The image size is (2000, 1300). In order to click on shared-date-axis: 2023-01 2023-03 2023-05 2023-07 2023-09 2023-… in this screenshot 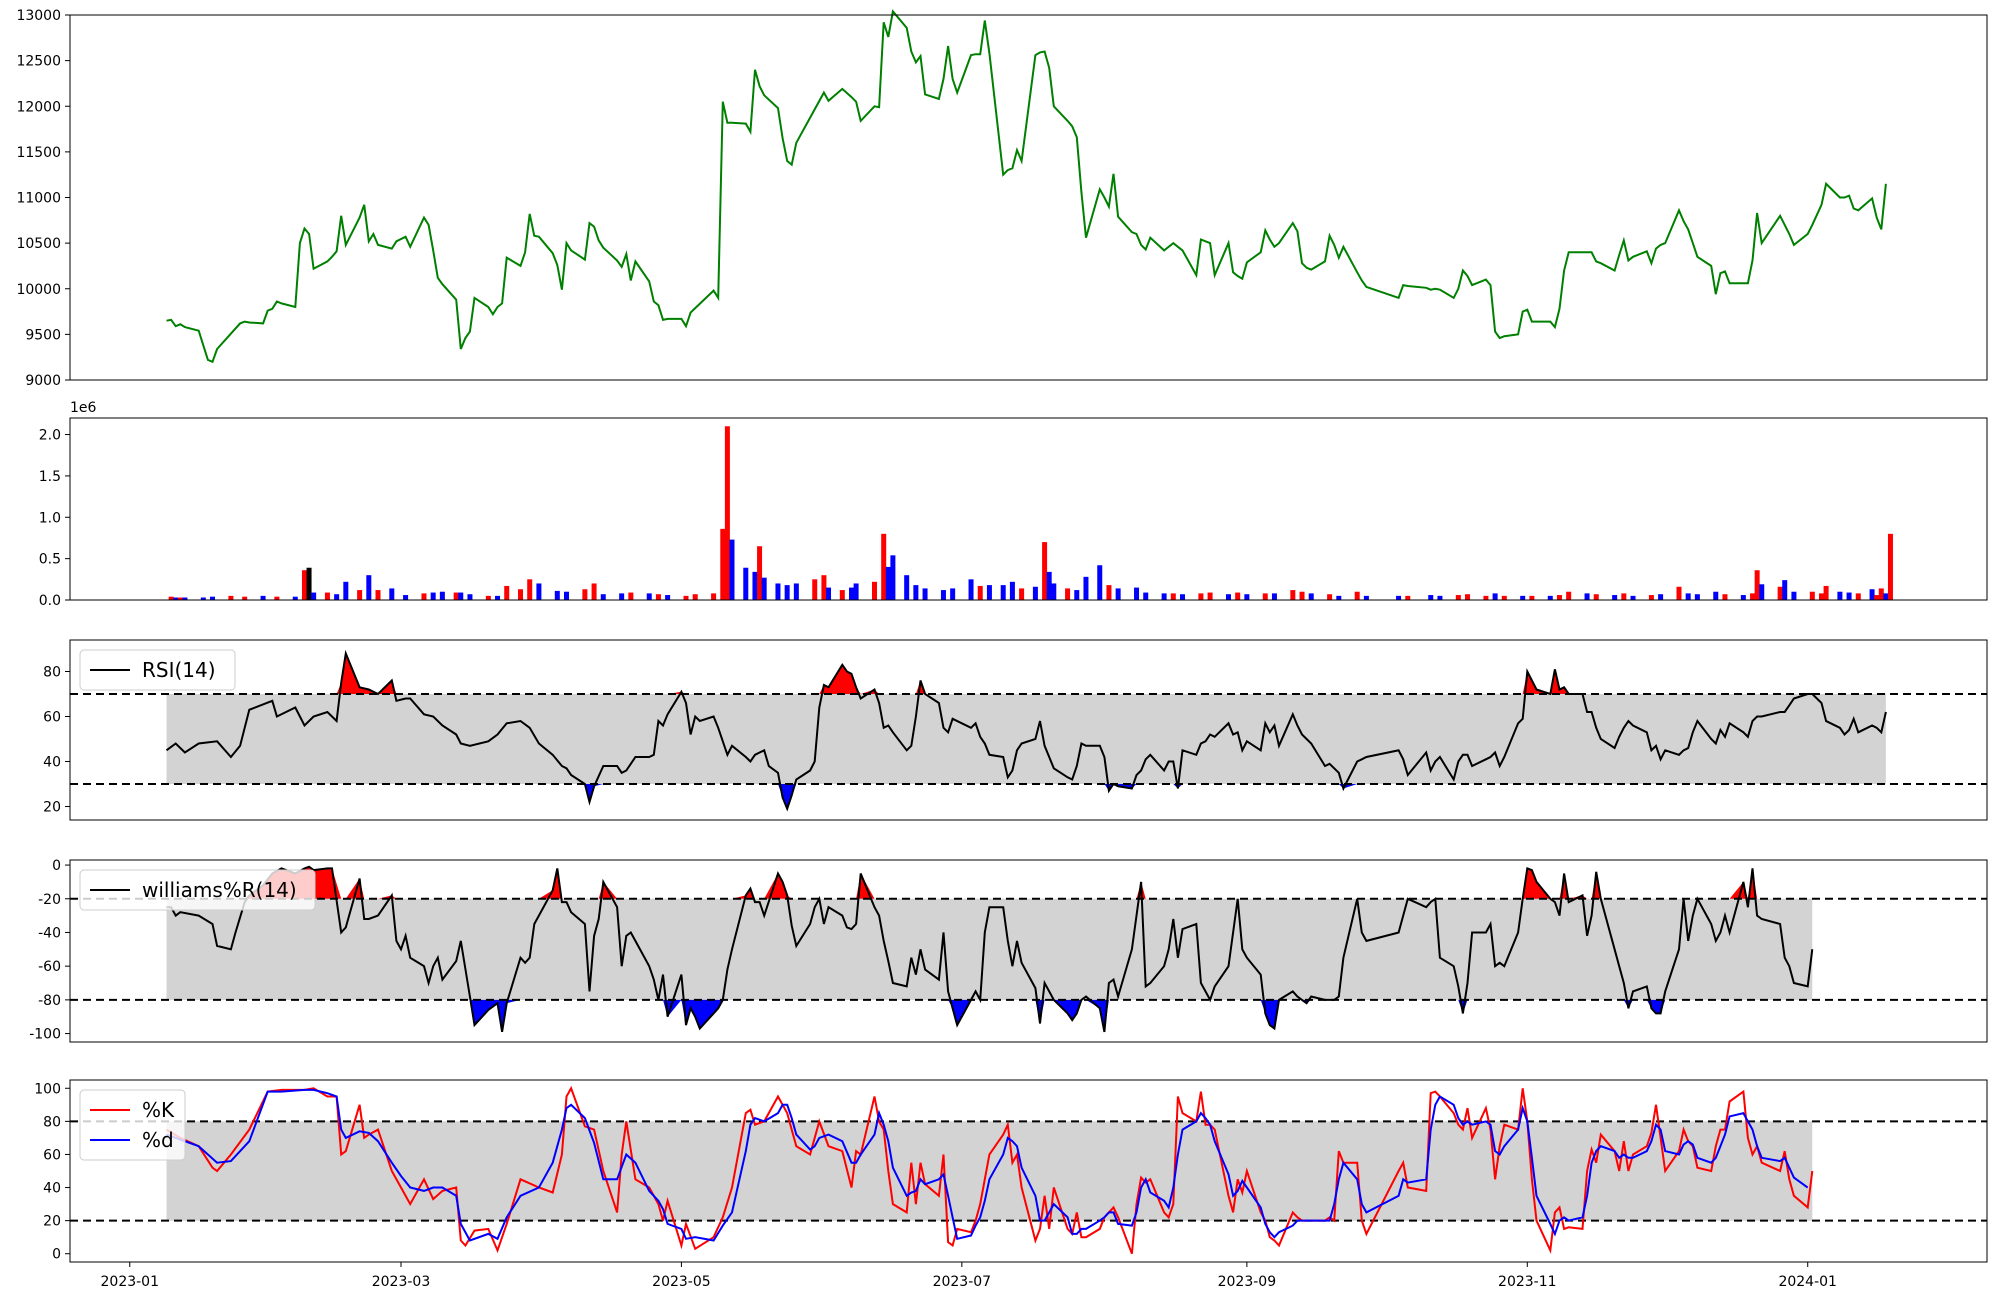, I will do `click(969, 1276)`.